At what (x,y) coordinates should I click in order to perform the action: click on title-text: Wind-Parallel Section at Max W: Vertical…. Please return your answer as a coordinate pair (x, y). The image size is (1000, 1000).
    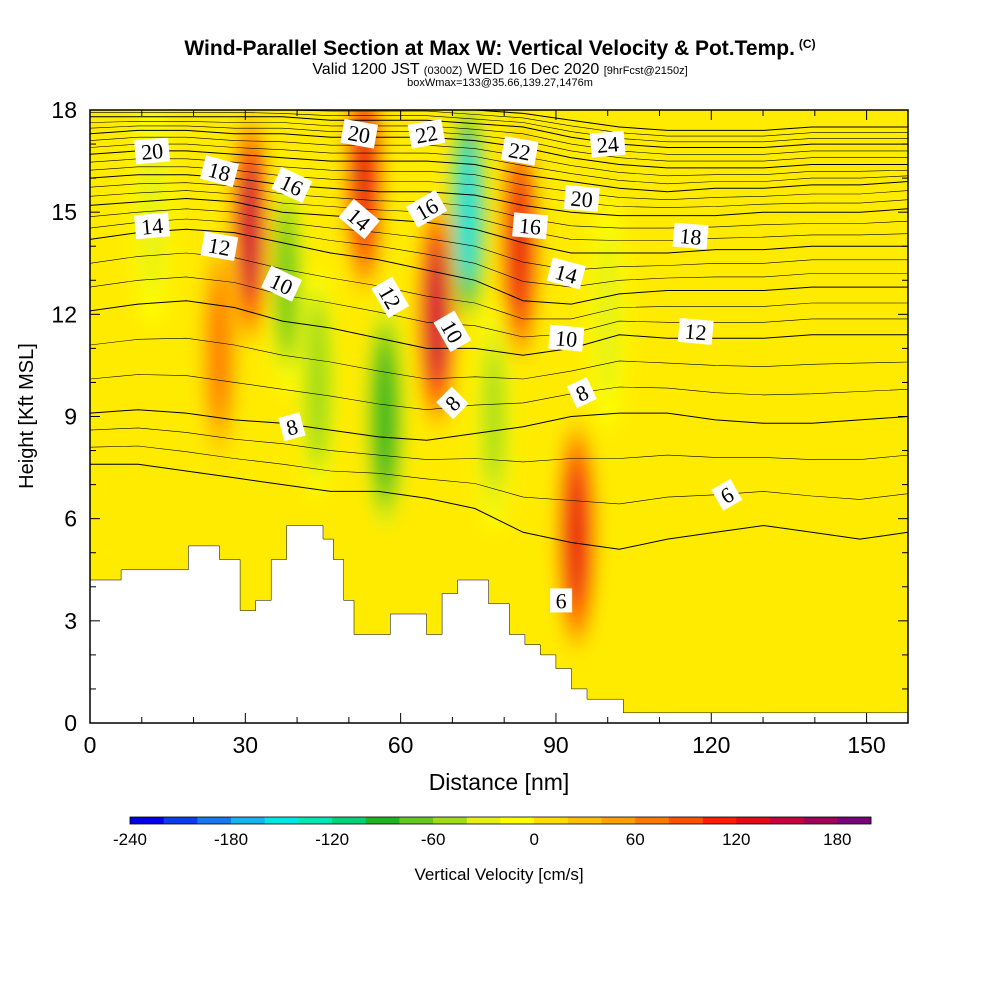
    Looking at the image, I should click on (489, 48).